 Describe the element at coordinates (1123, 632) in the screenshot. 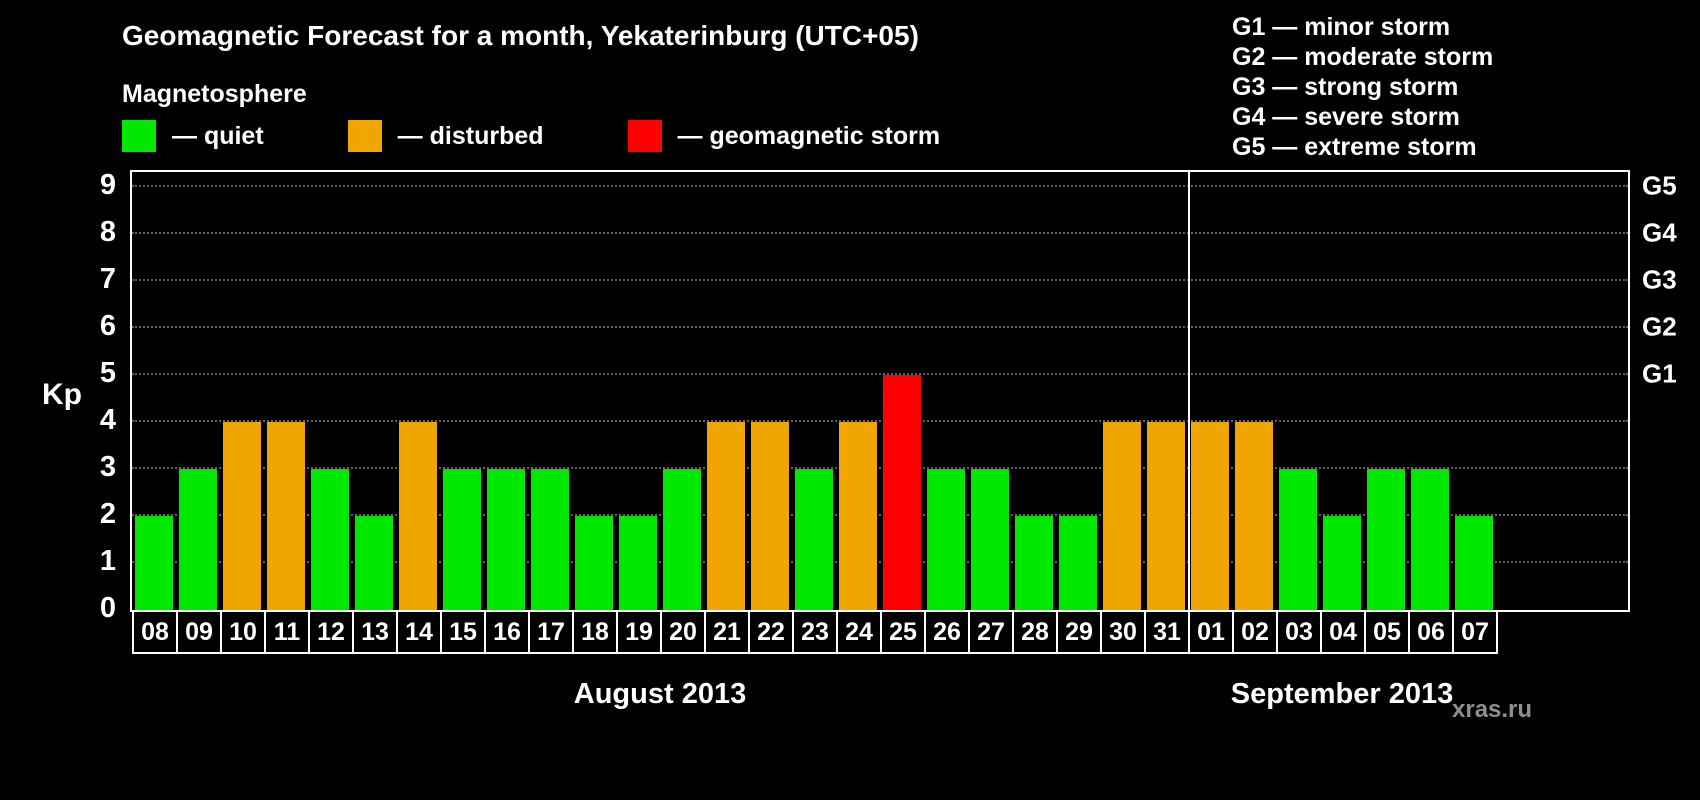

I see `day-label-30: 30` at that location.